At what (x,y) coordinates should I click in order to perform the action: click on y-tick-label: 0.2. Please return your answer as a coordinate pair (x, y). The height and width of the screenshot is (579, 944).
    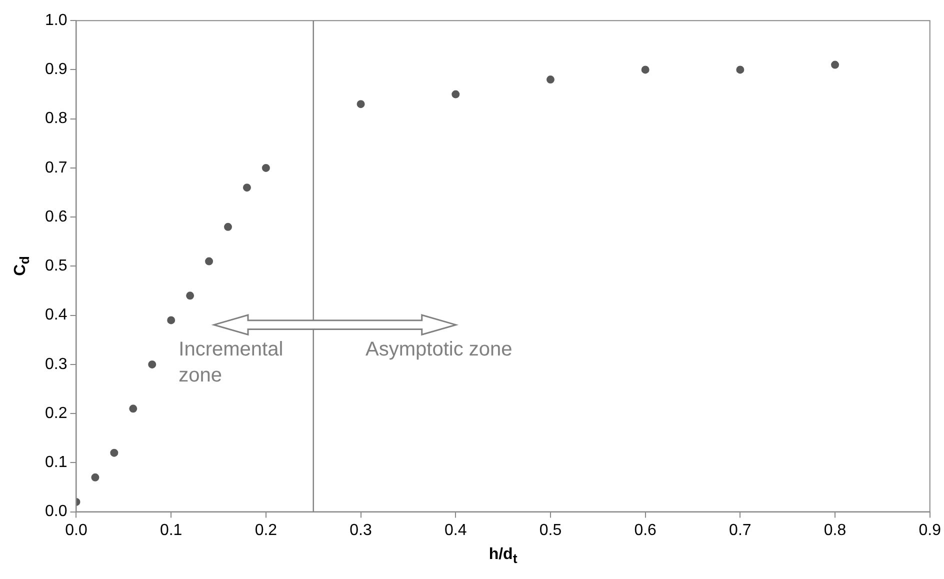
    Looking at the image, I should click on (56, 413).